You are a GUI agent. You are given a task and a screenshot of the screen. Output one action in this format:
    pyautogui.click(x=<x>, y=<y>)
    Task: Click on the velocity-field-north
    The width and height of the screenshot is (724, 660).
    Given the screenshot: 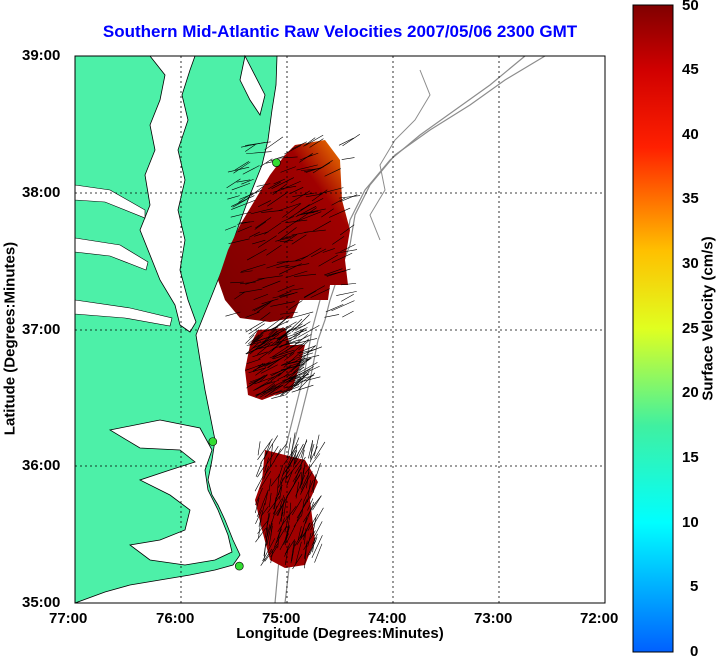 What is the action you would take?
    pyautogui.click(x=284, y=231)
    